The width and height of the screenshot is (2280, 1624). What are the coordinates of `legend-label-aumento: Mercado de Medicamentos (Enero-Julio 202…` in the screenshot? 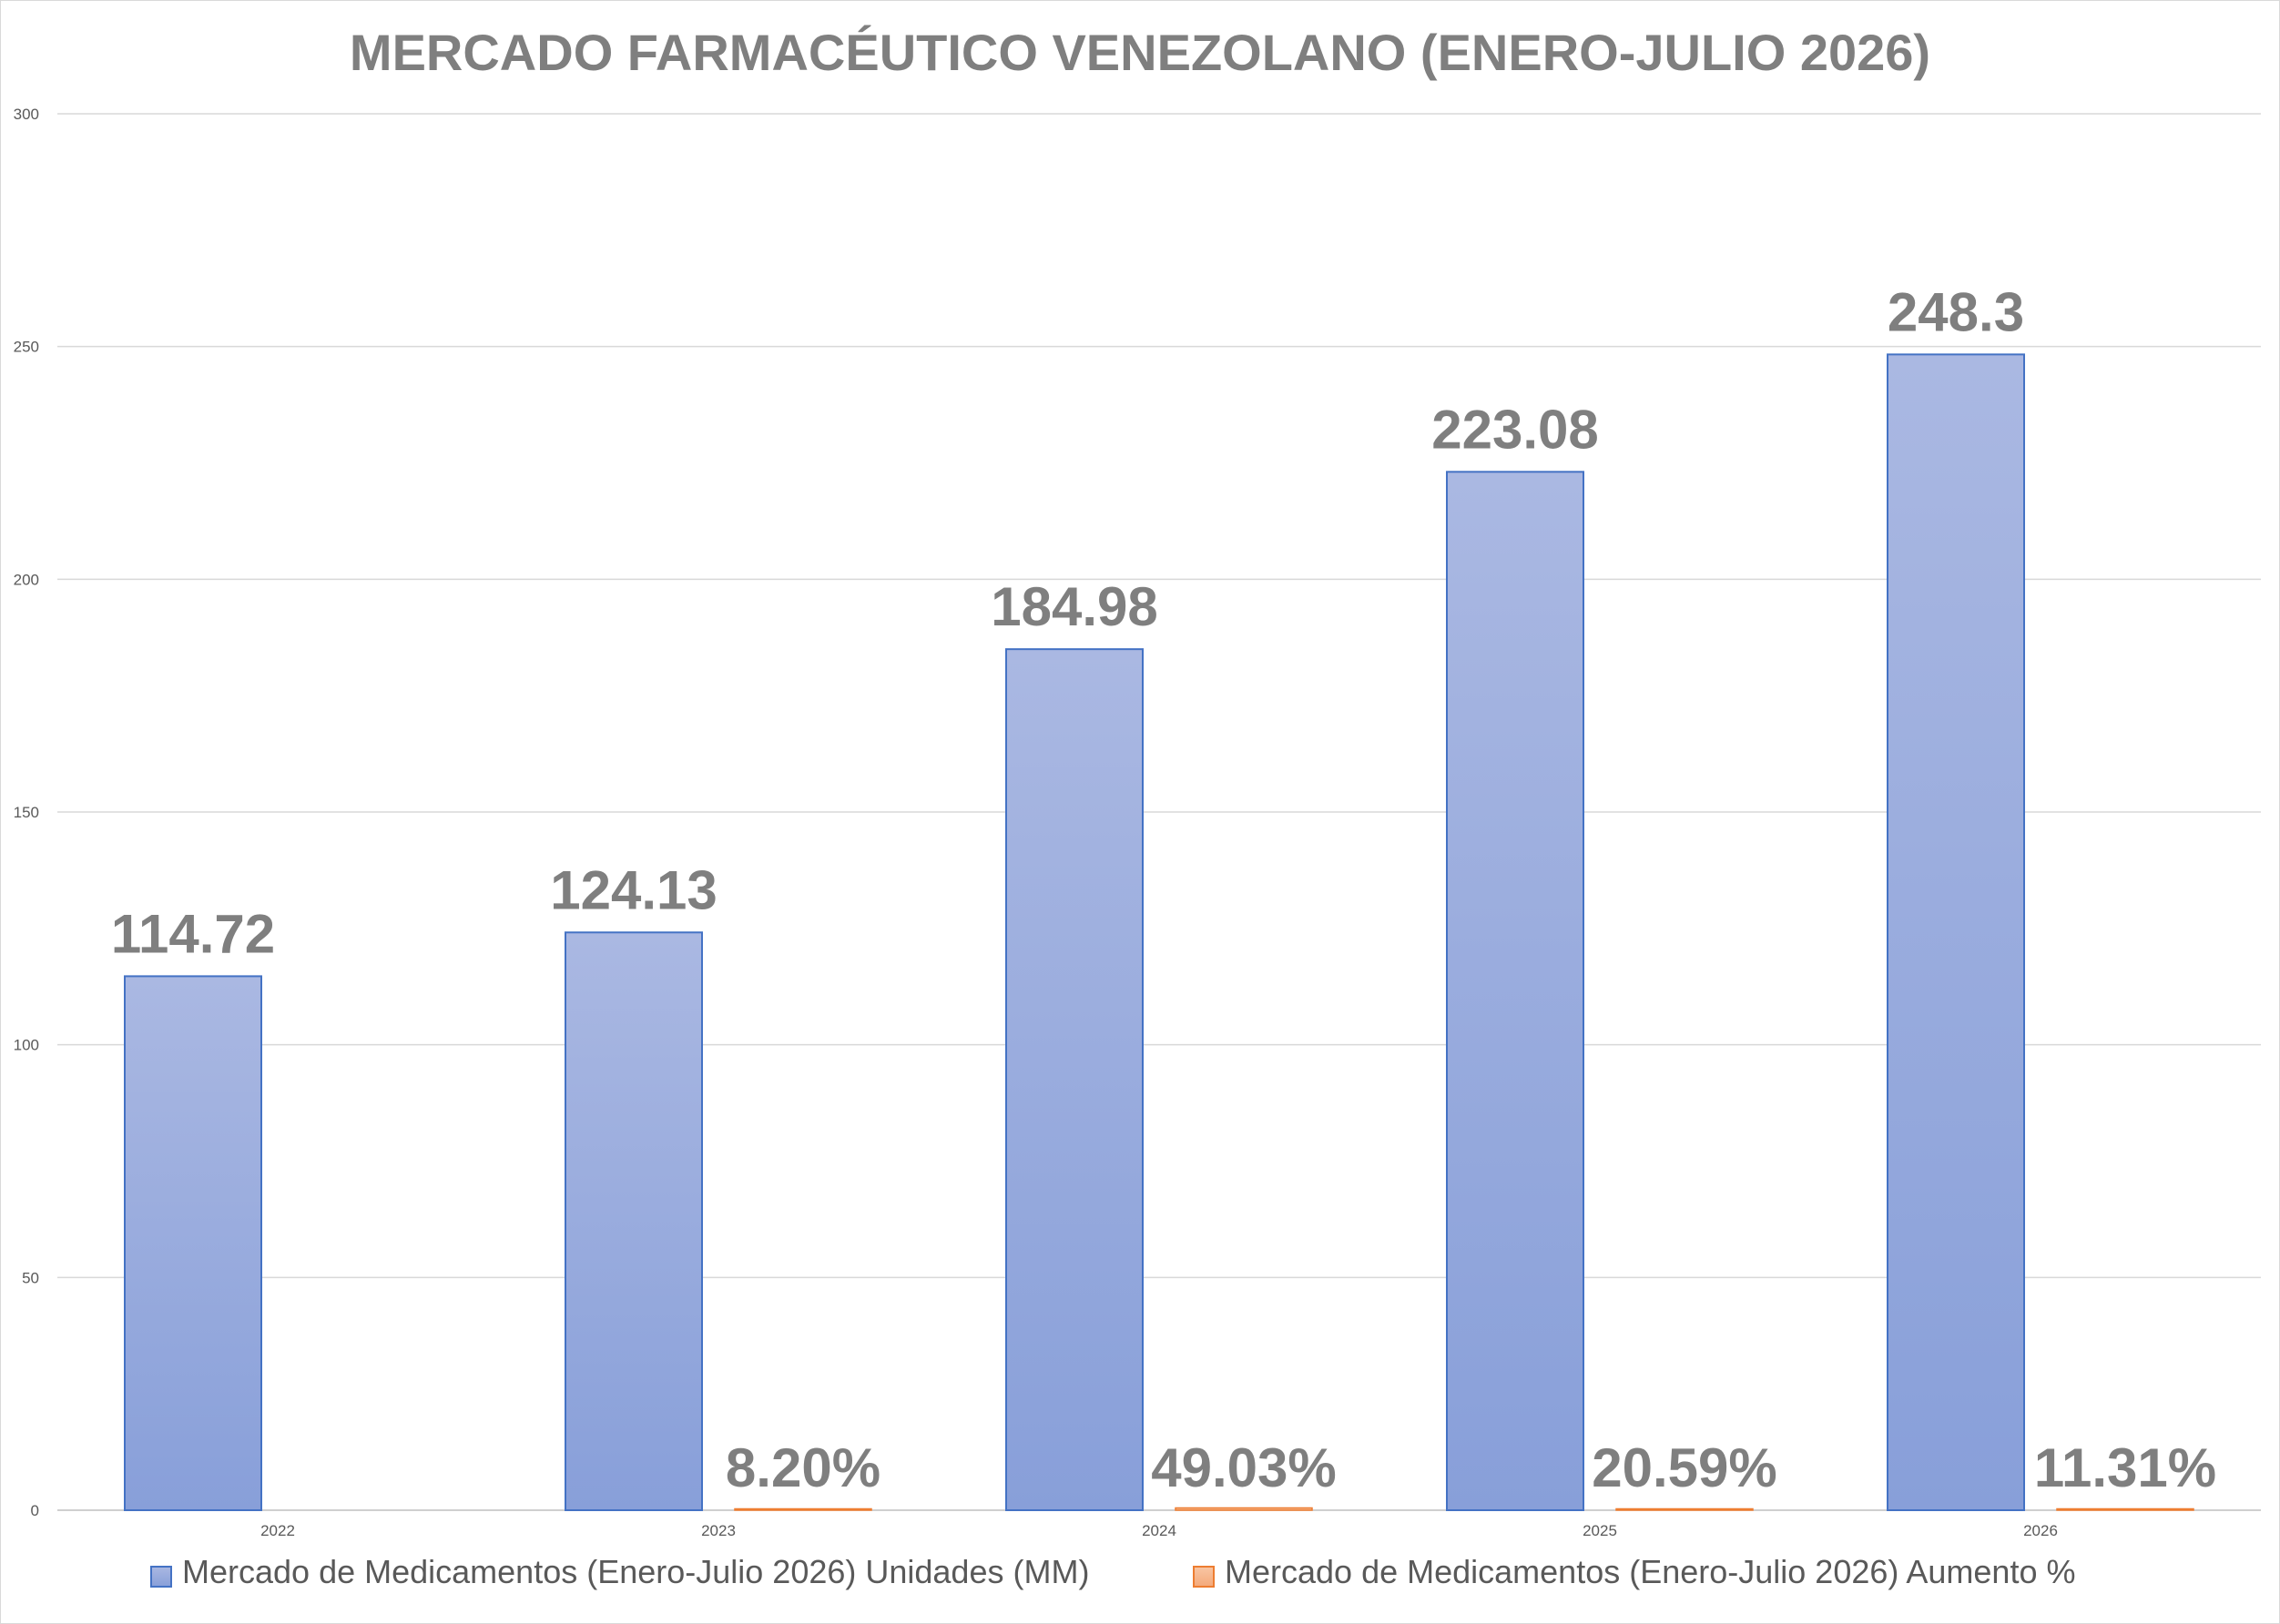 It's located at (1650, 1571).